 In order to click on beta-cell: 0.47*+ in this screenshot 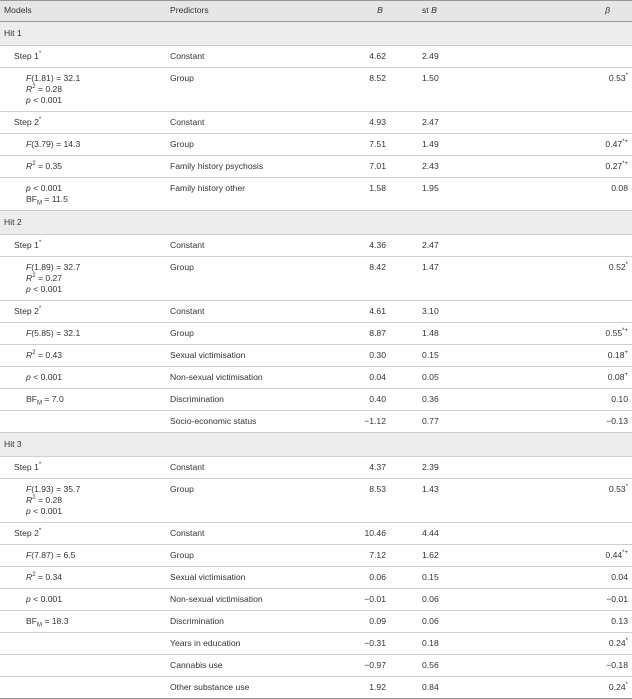, I will do `click(567, 144)`.